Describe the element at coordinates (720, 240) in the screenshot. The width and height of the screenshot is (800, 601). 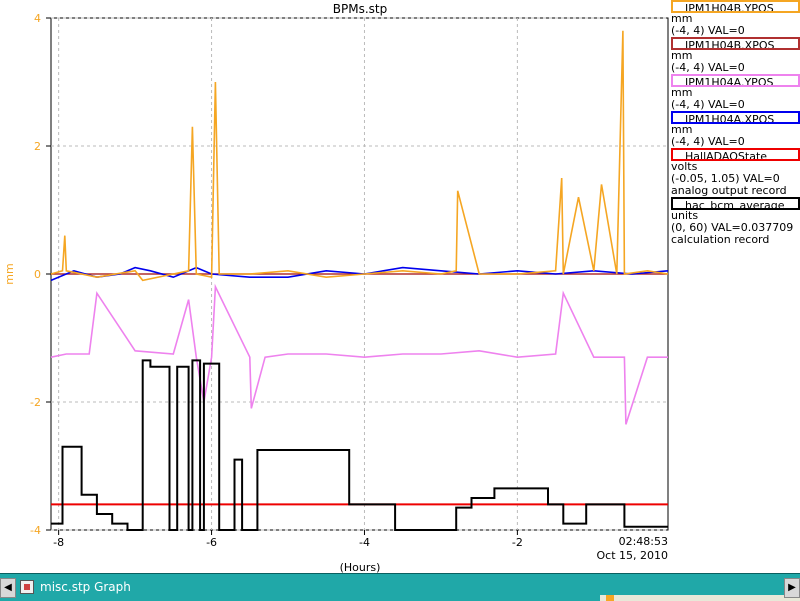
I see `legend-record-type: calculation record` at that location.